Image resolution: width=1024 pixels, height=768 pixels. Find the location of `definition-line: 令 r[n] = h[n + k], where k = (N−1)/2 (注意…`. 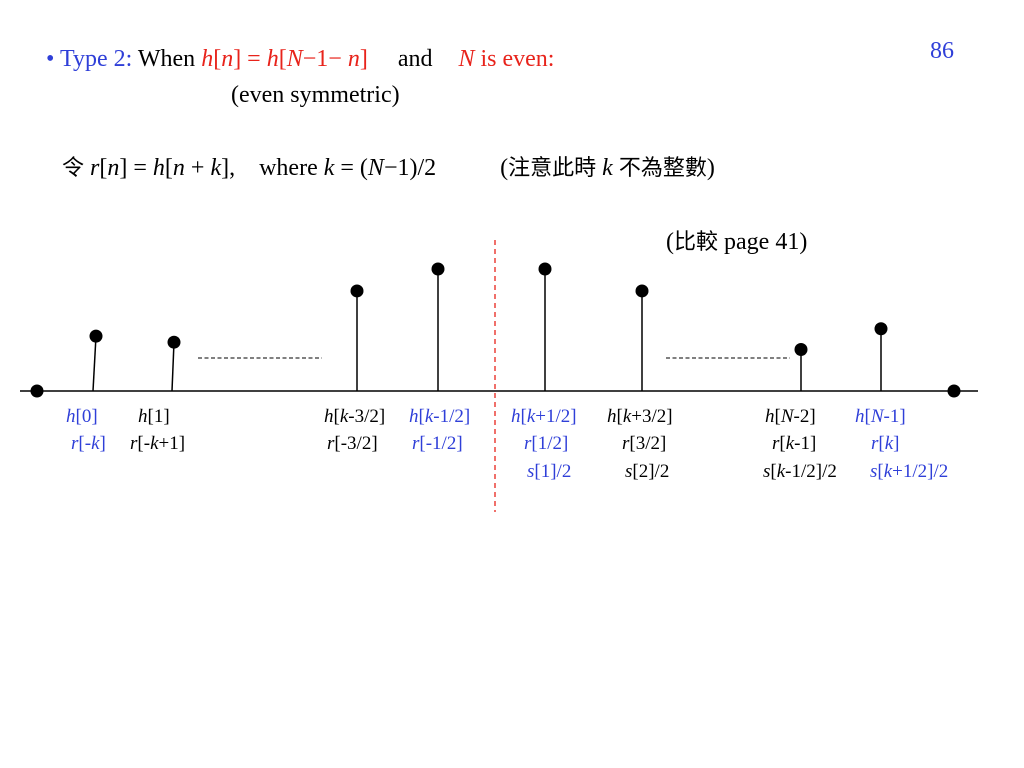

definition-line: 令 r[n] = h[n + k], where k = (N−1)/2 (注意… is located at coordinates (388, 166).